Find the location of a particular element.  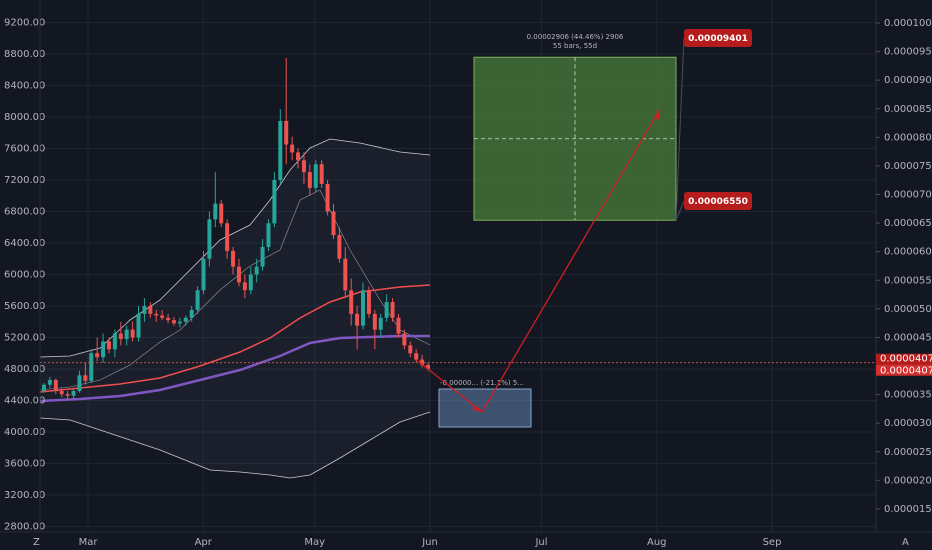

left-tick-label: 3200.00 is located at coordinates (24, 495).